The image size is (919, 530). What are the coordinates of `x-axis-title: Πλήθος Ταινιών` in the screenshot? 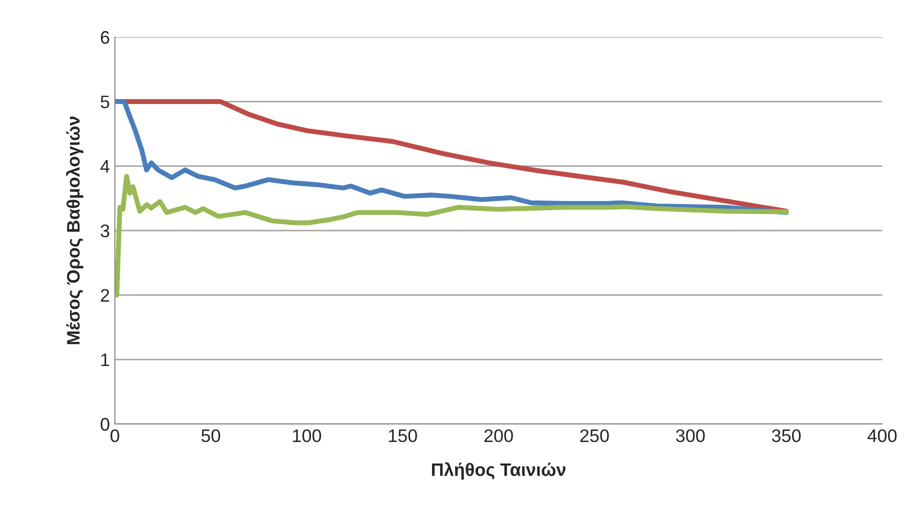 It's located at (499, 471).